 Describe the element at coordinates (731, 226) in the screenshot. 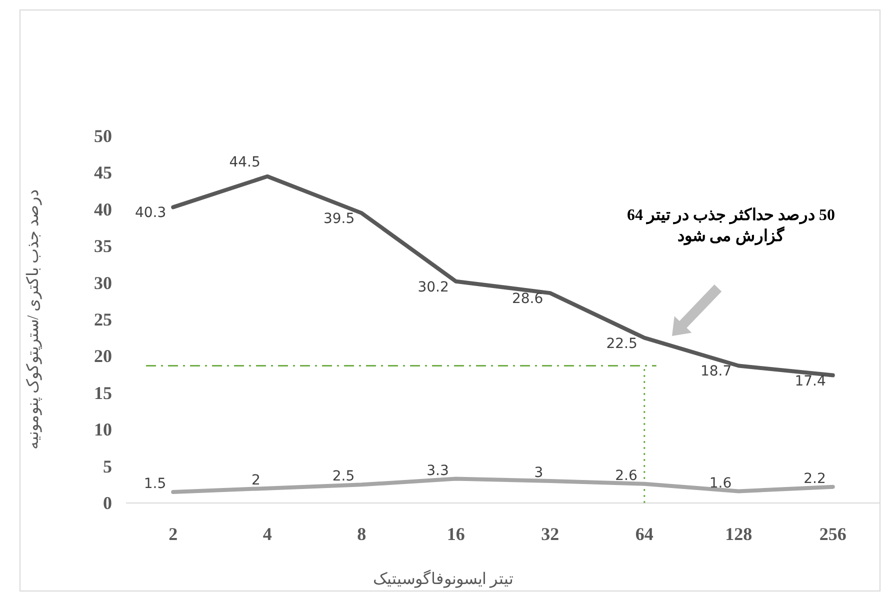

I see `annotation: 50 درصد حداکثر جذب در تیتر 64 گزارش می شود` at that location.